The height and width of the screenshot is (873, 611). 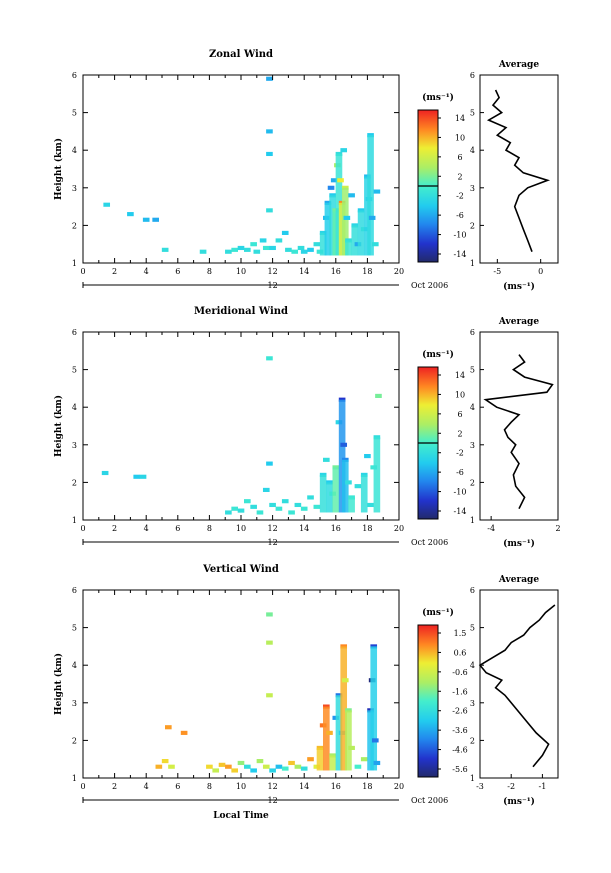 I want to click on x-tick-label: 20, so click(x=399, y=528).